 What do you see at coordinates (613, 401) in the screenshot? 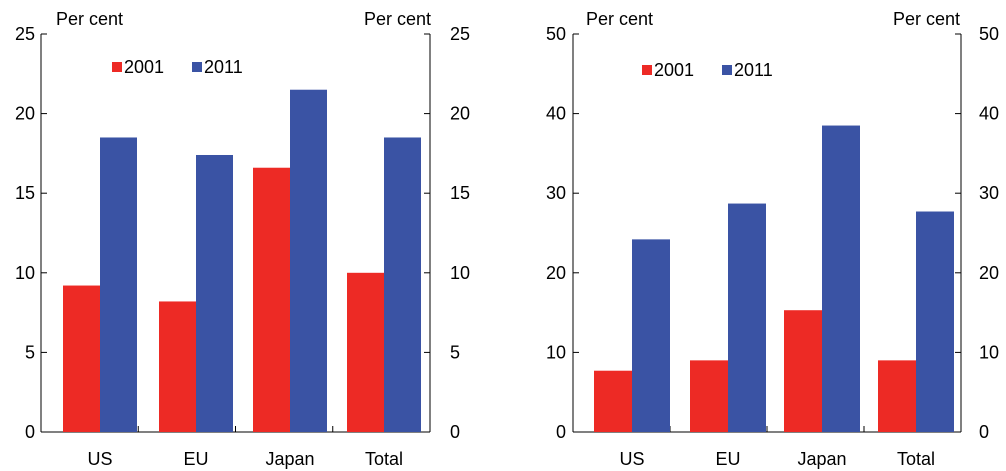
I see `chart2-bar-2001-us` at bounding box center [613, 401].